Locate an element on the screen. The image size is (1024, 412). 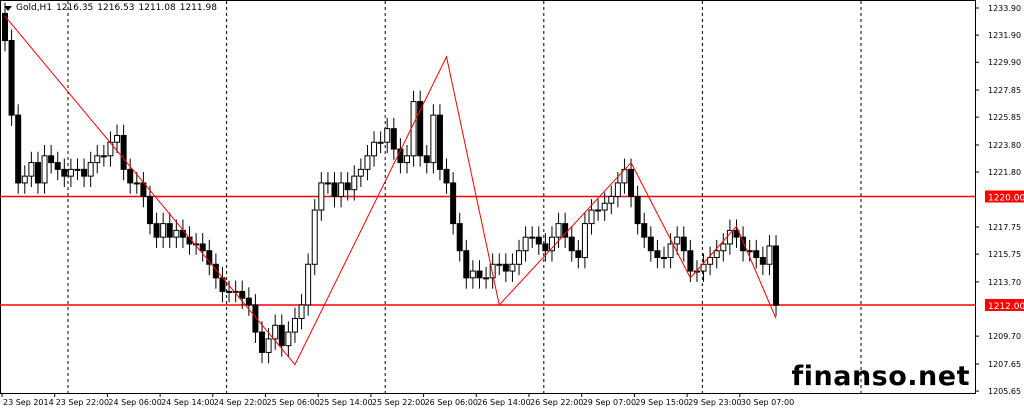
dropdown-triangle-icon is located at coordinates (8, 8).